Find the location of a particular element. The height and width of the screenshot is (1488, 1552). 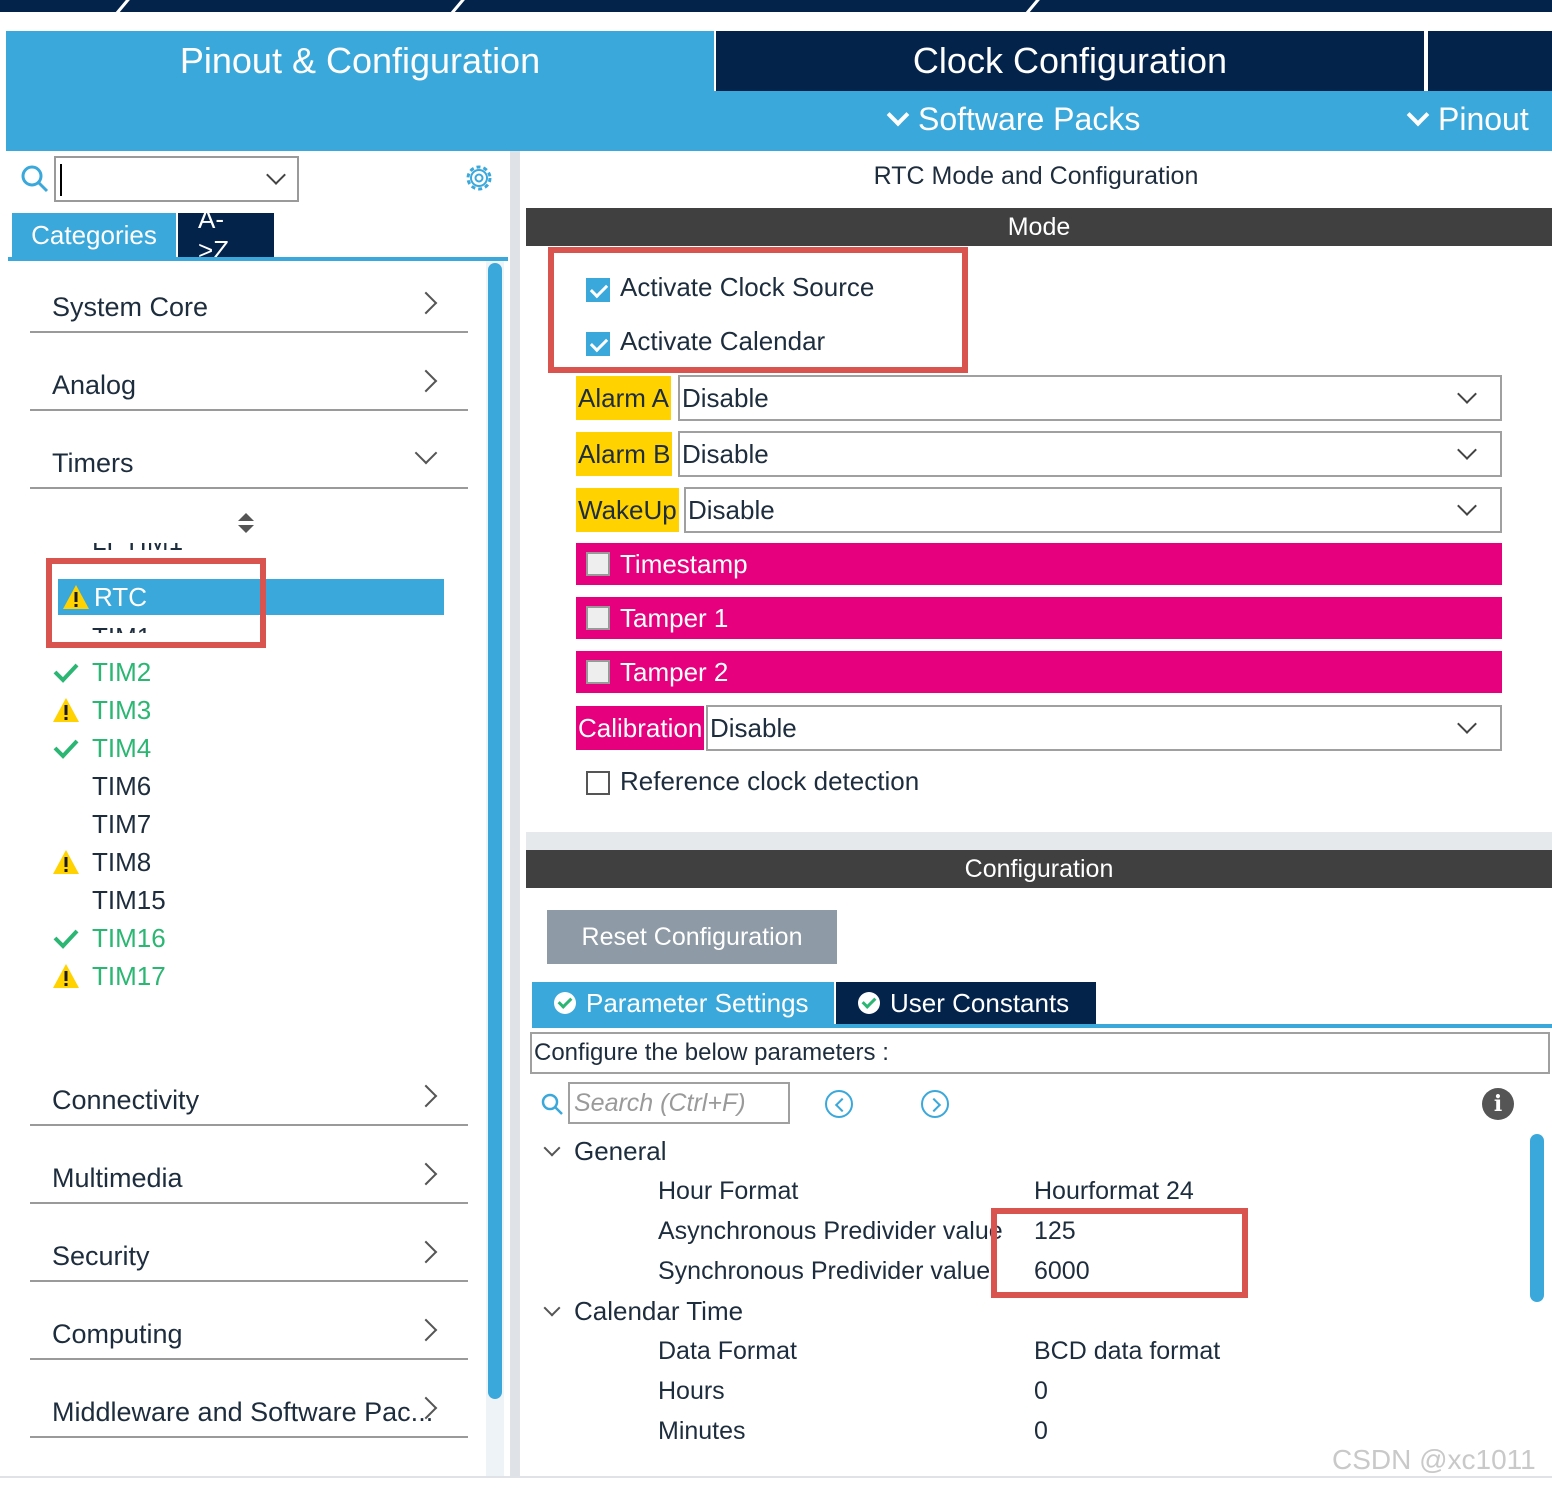

wakeup-select: Disable is located at coordinates (1093, 510).